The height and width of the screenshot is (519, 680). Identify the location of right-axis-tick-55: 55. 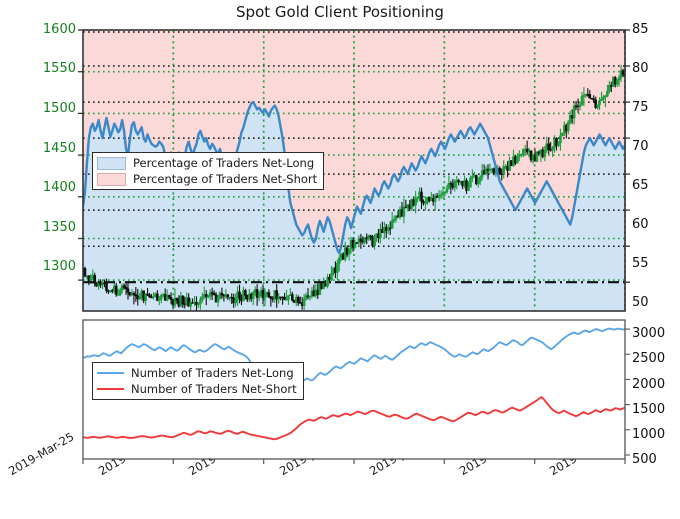
(640, 263).